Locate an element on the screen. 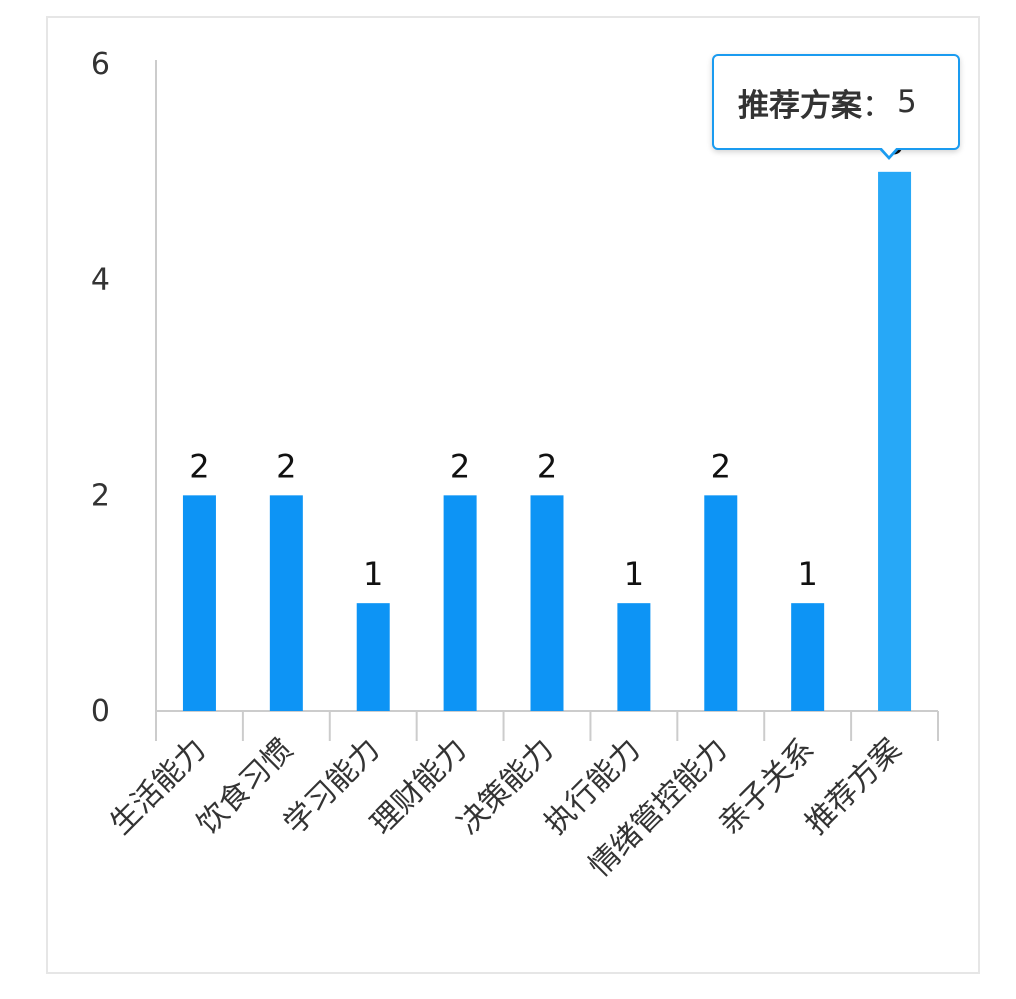 The height and width of the screenshot is (999, 1016). tooltip-pointer is located at coordinates (889, 153).